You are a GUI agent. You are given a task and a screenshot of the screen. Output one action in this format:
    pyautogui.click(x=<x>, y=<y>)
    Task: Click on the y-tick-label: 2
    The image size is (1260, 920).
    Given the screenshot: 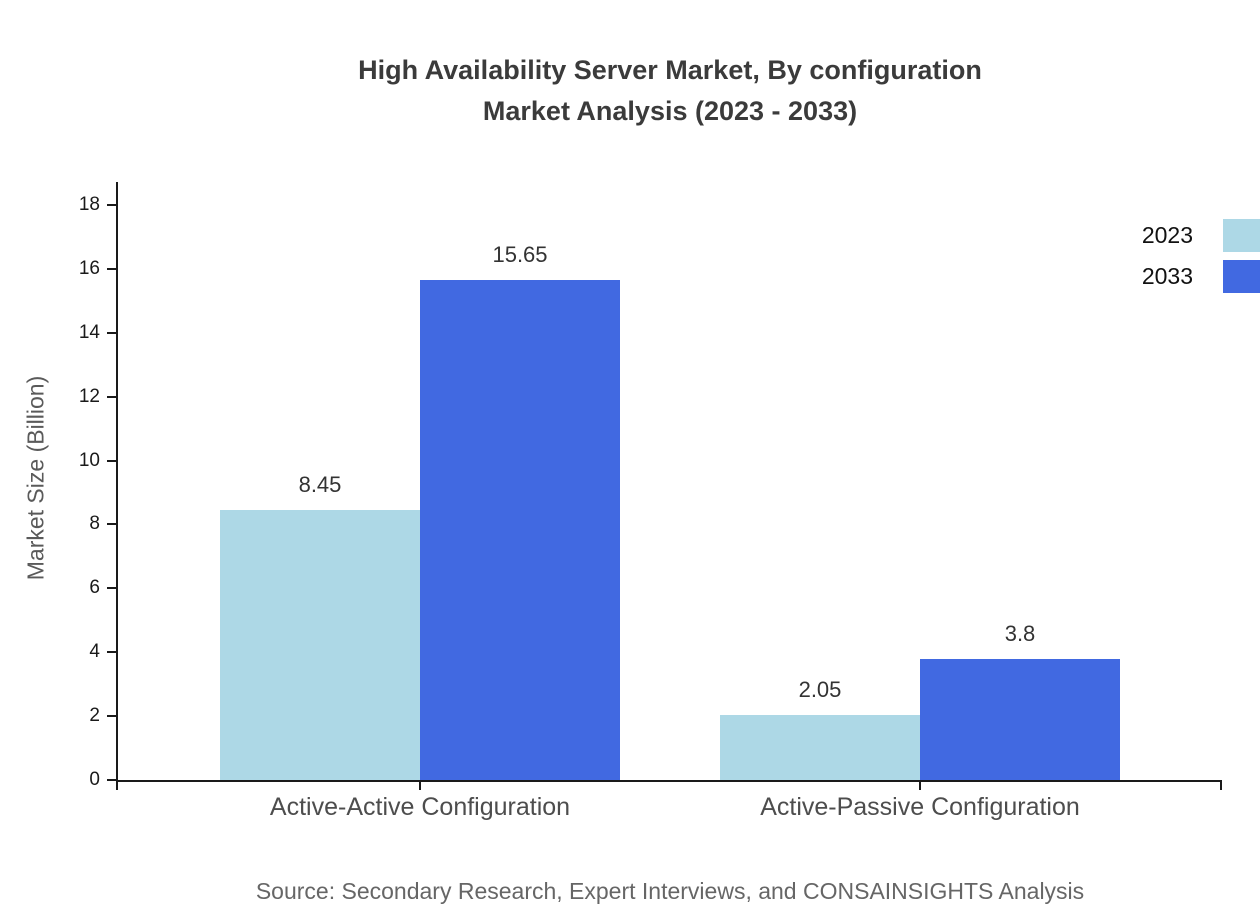 What is the action you would take?
    pyautogui.click(x=94, y=716)
    